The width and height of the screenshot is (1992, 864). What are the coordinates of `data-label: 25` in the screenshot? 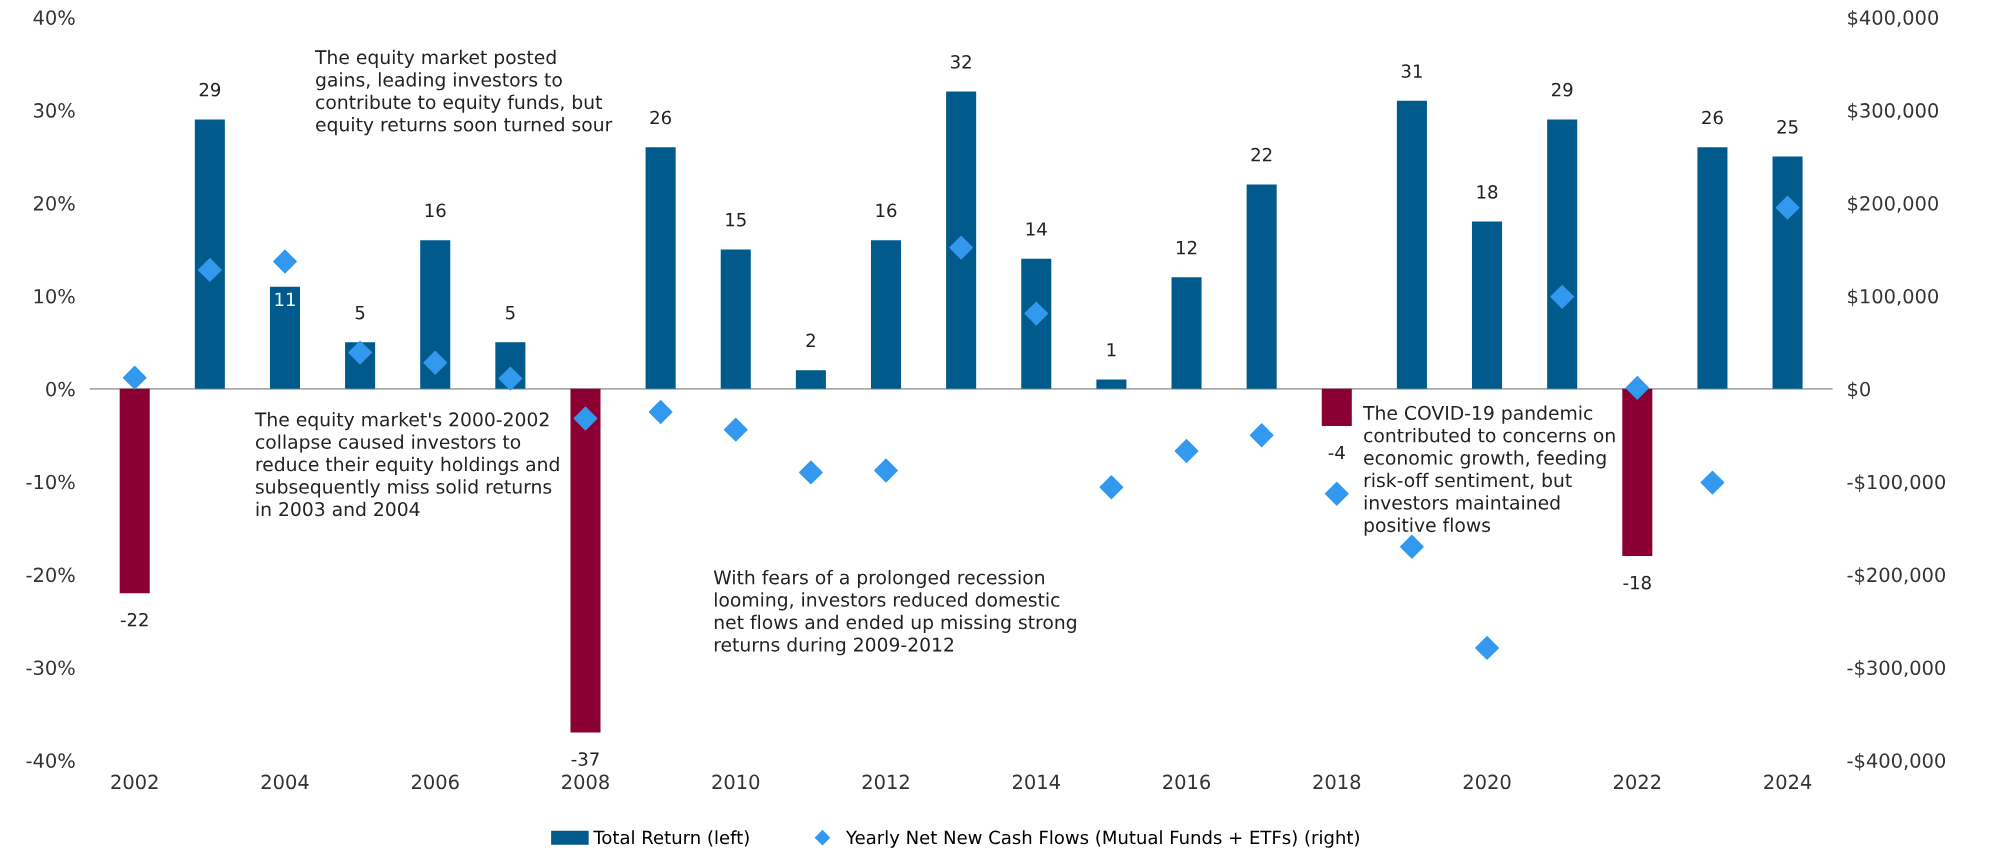 It's located at (1787, 127).